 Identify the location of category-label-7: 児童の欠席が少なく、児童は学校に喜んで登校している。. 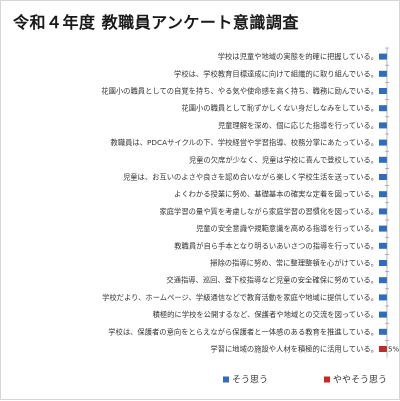
(283, 159).